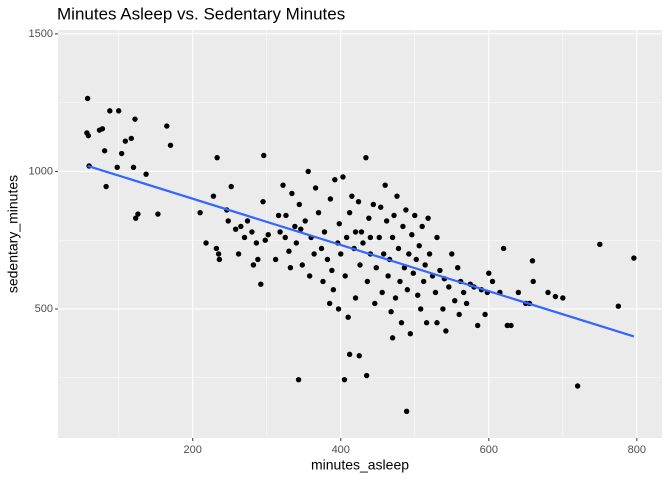 Image resolution: width=672 pixels, height=485 pixels. I want to click on x-tick-label: 800, so click(637, 450).